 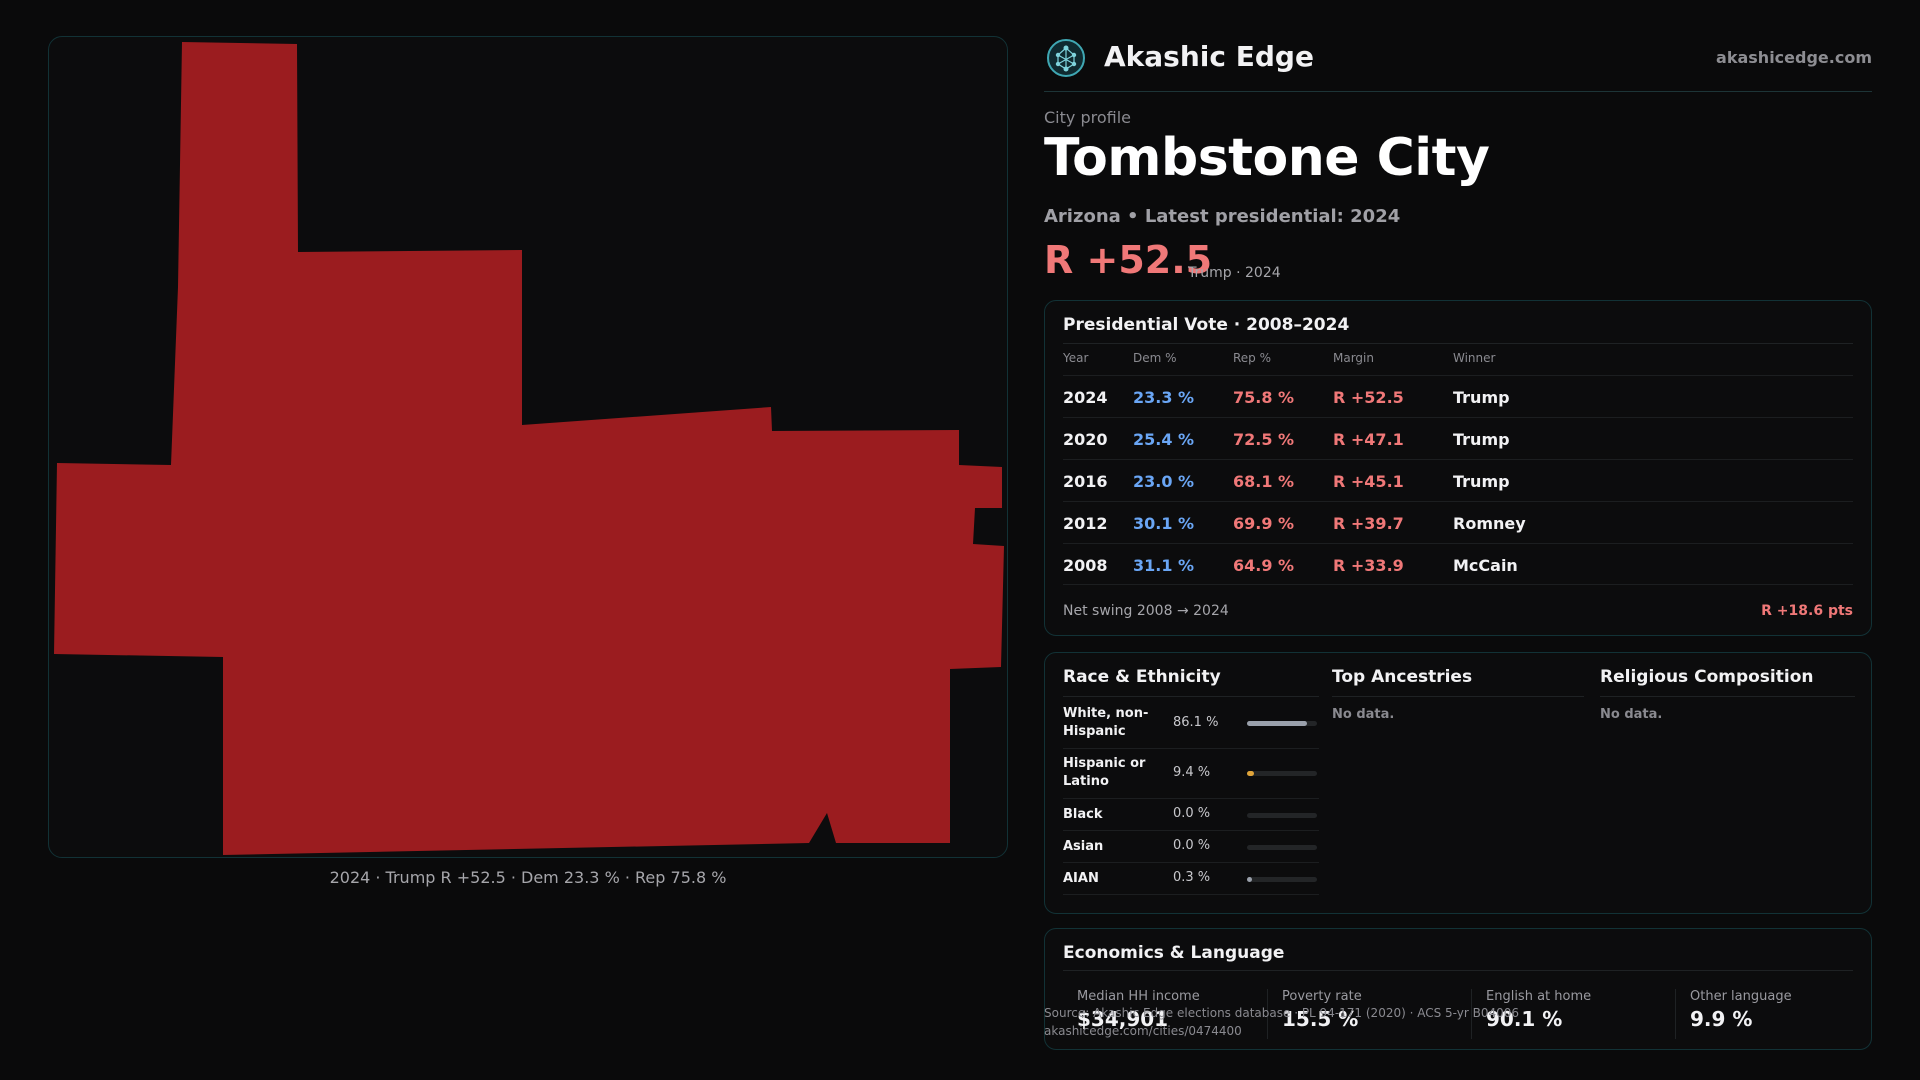 I want to click on stat-poverty-rate: Poverty rate 15.5 %, so click(x=1367, y=1014).